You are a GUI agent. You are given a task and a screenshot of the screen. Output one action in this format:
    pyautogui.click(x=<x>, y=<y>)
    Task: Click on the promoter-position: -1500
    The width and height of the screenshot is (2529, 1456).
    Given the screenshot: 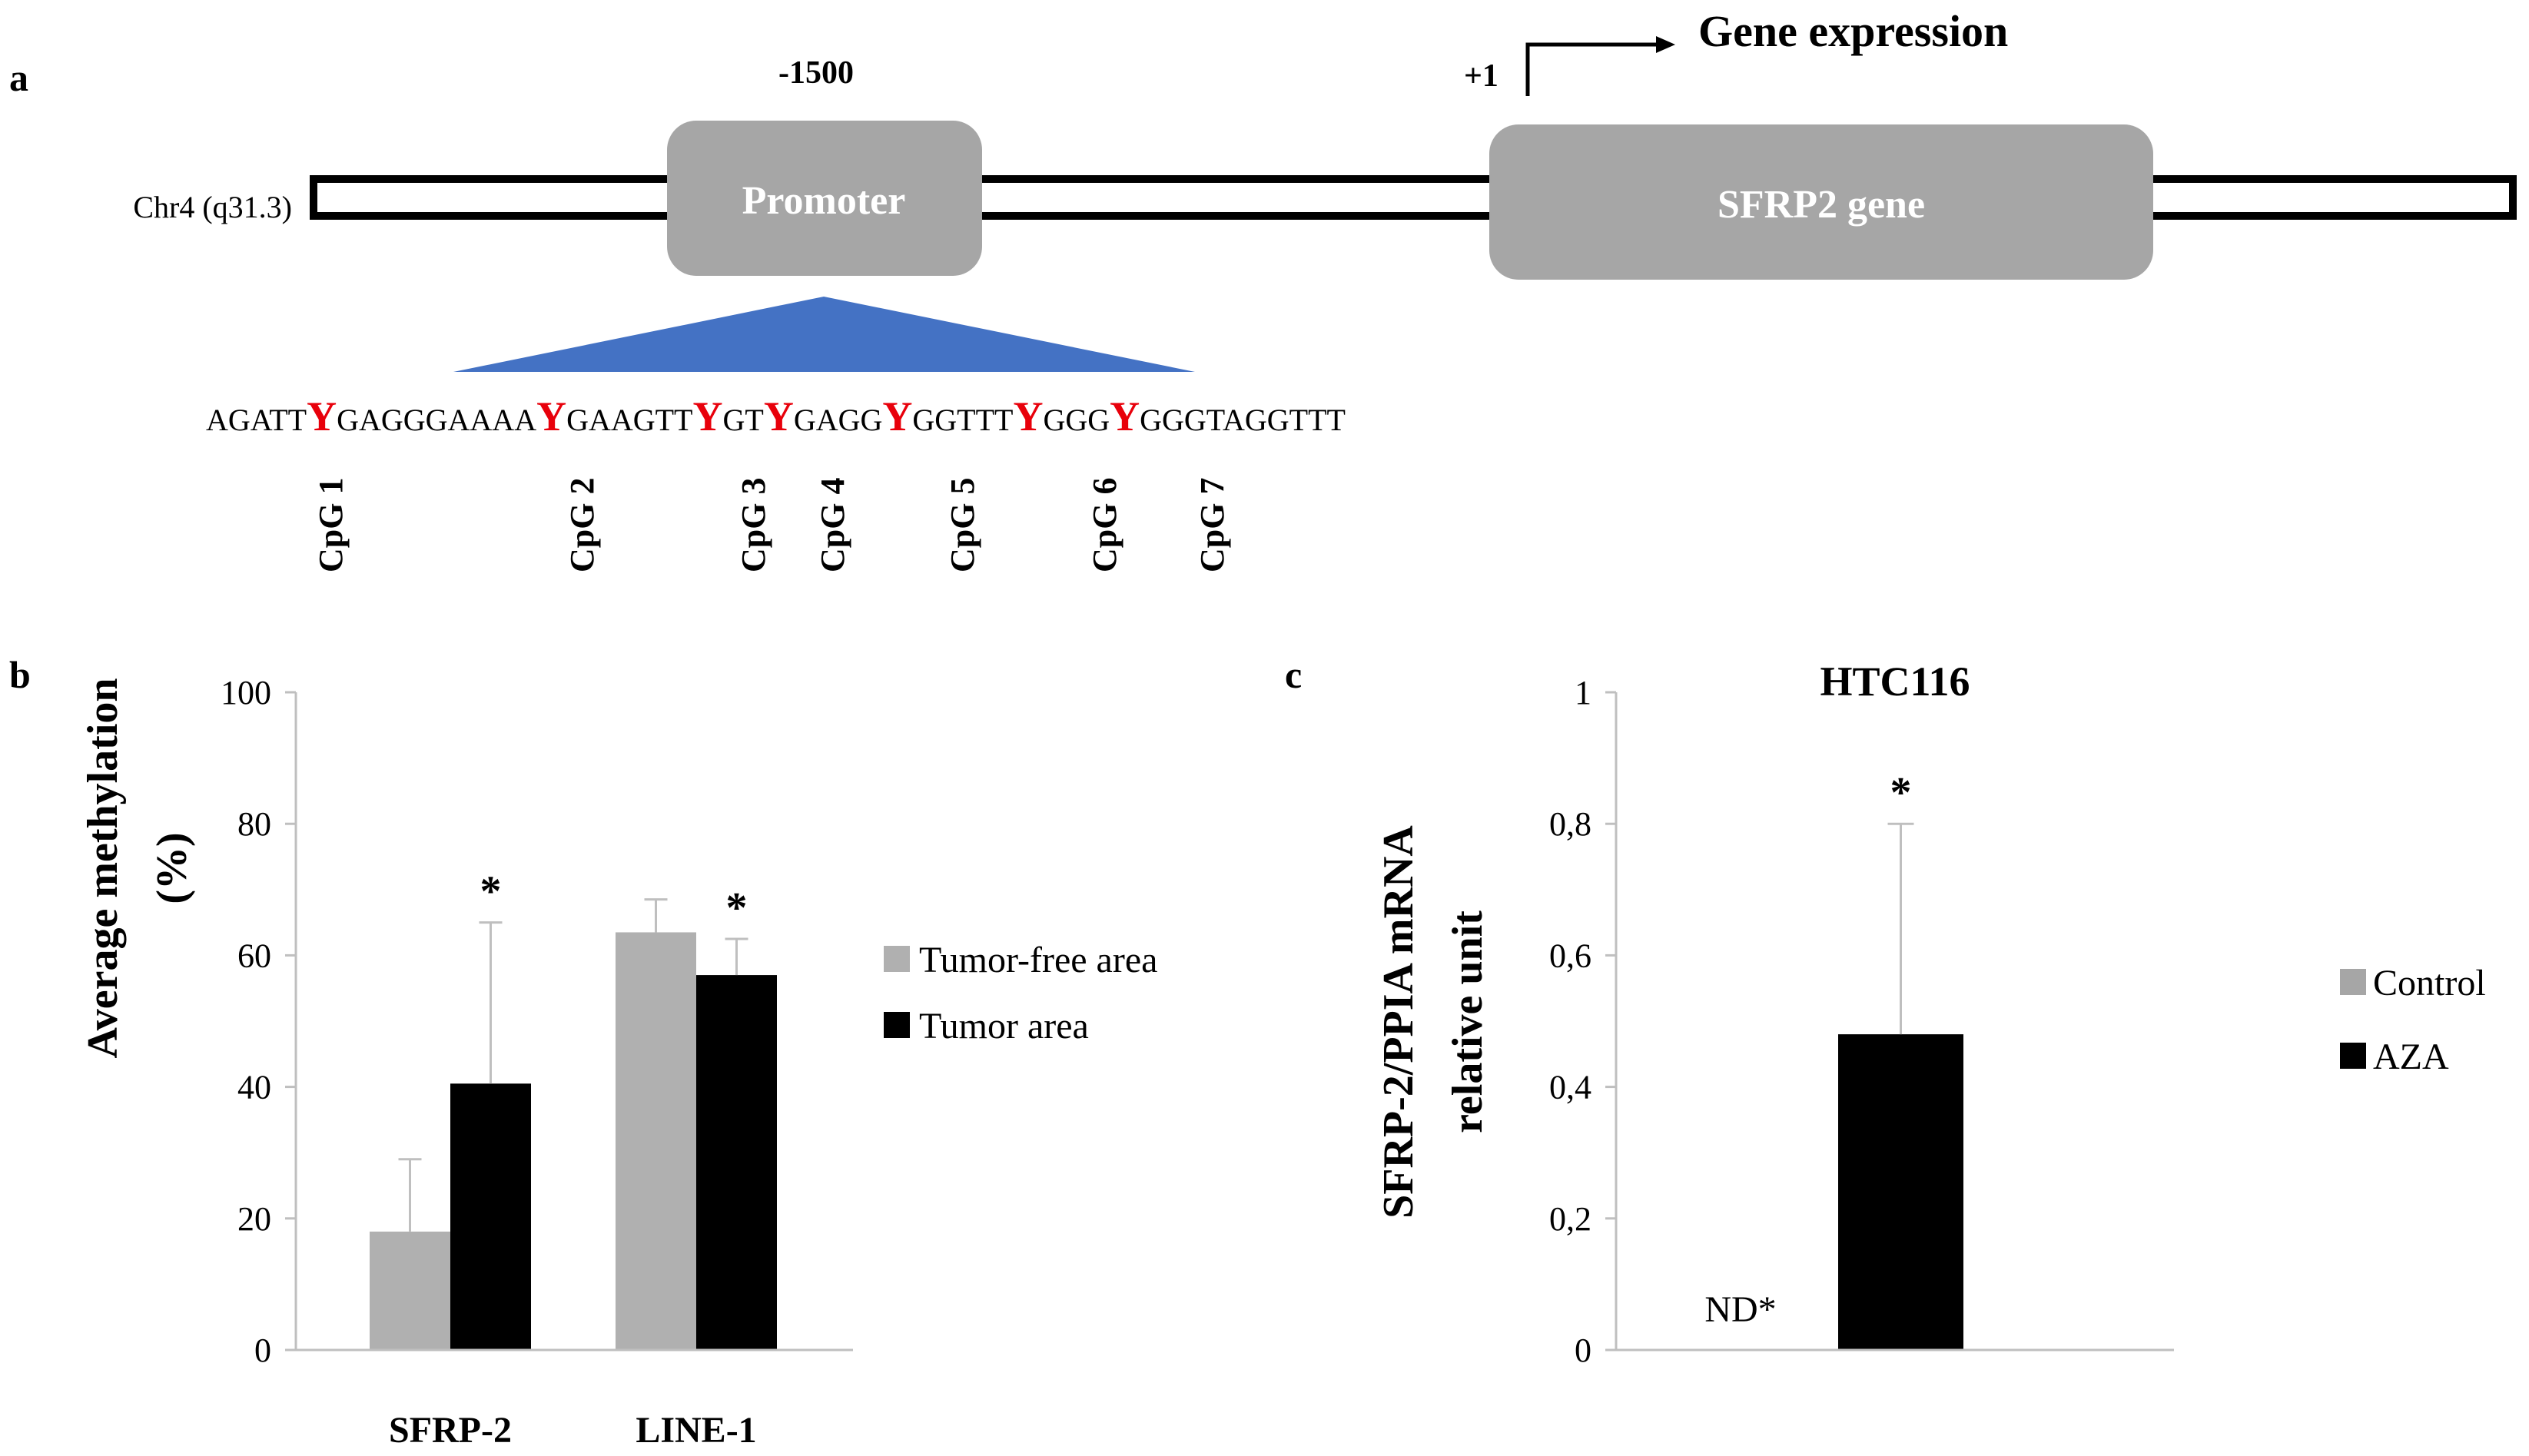 What is the action you would take?
    pyautogui.click(x=816, y=73)
    